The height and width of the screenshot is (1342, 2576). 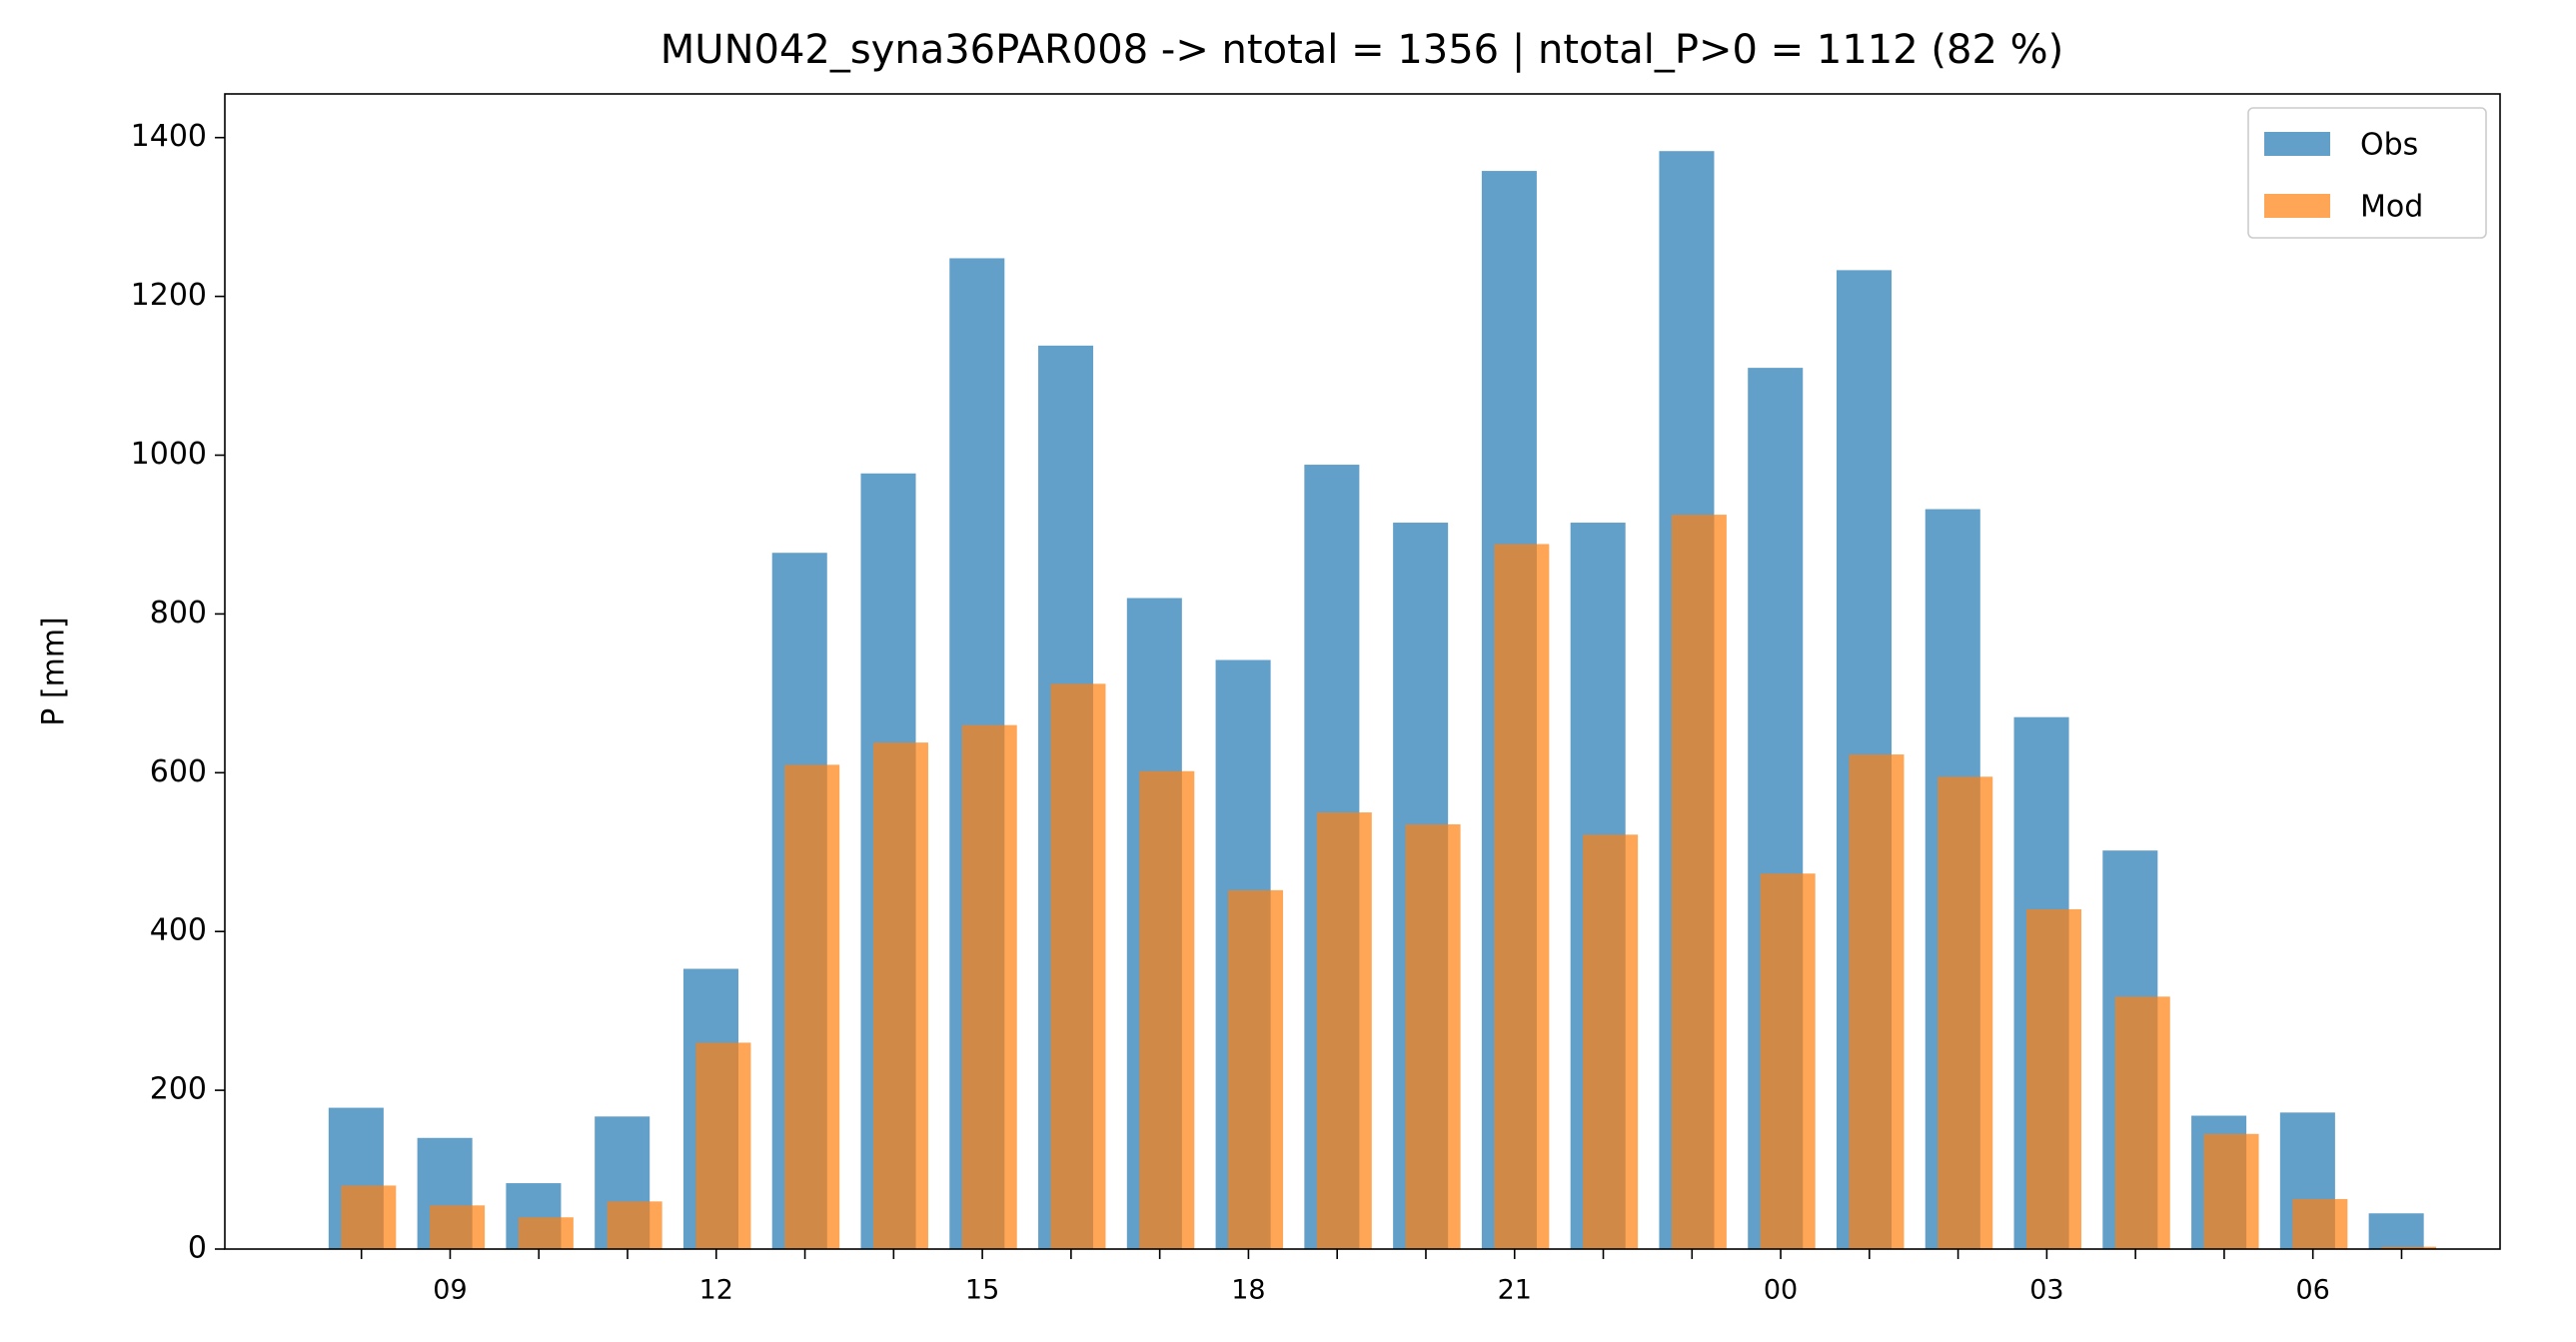 What do you see at coordinates (450, 1290) in the screenshot?
I see `x-tick-label: 09` at bounding box center [450, 1290].